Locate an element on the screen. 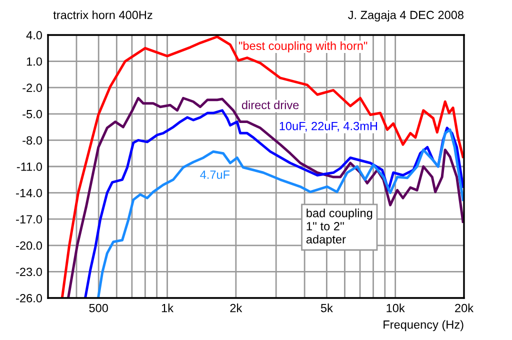 The image size is (512, 340). x-tick-label: 10k is located at coordinates (395, 308).